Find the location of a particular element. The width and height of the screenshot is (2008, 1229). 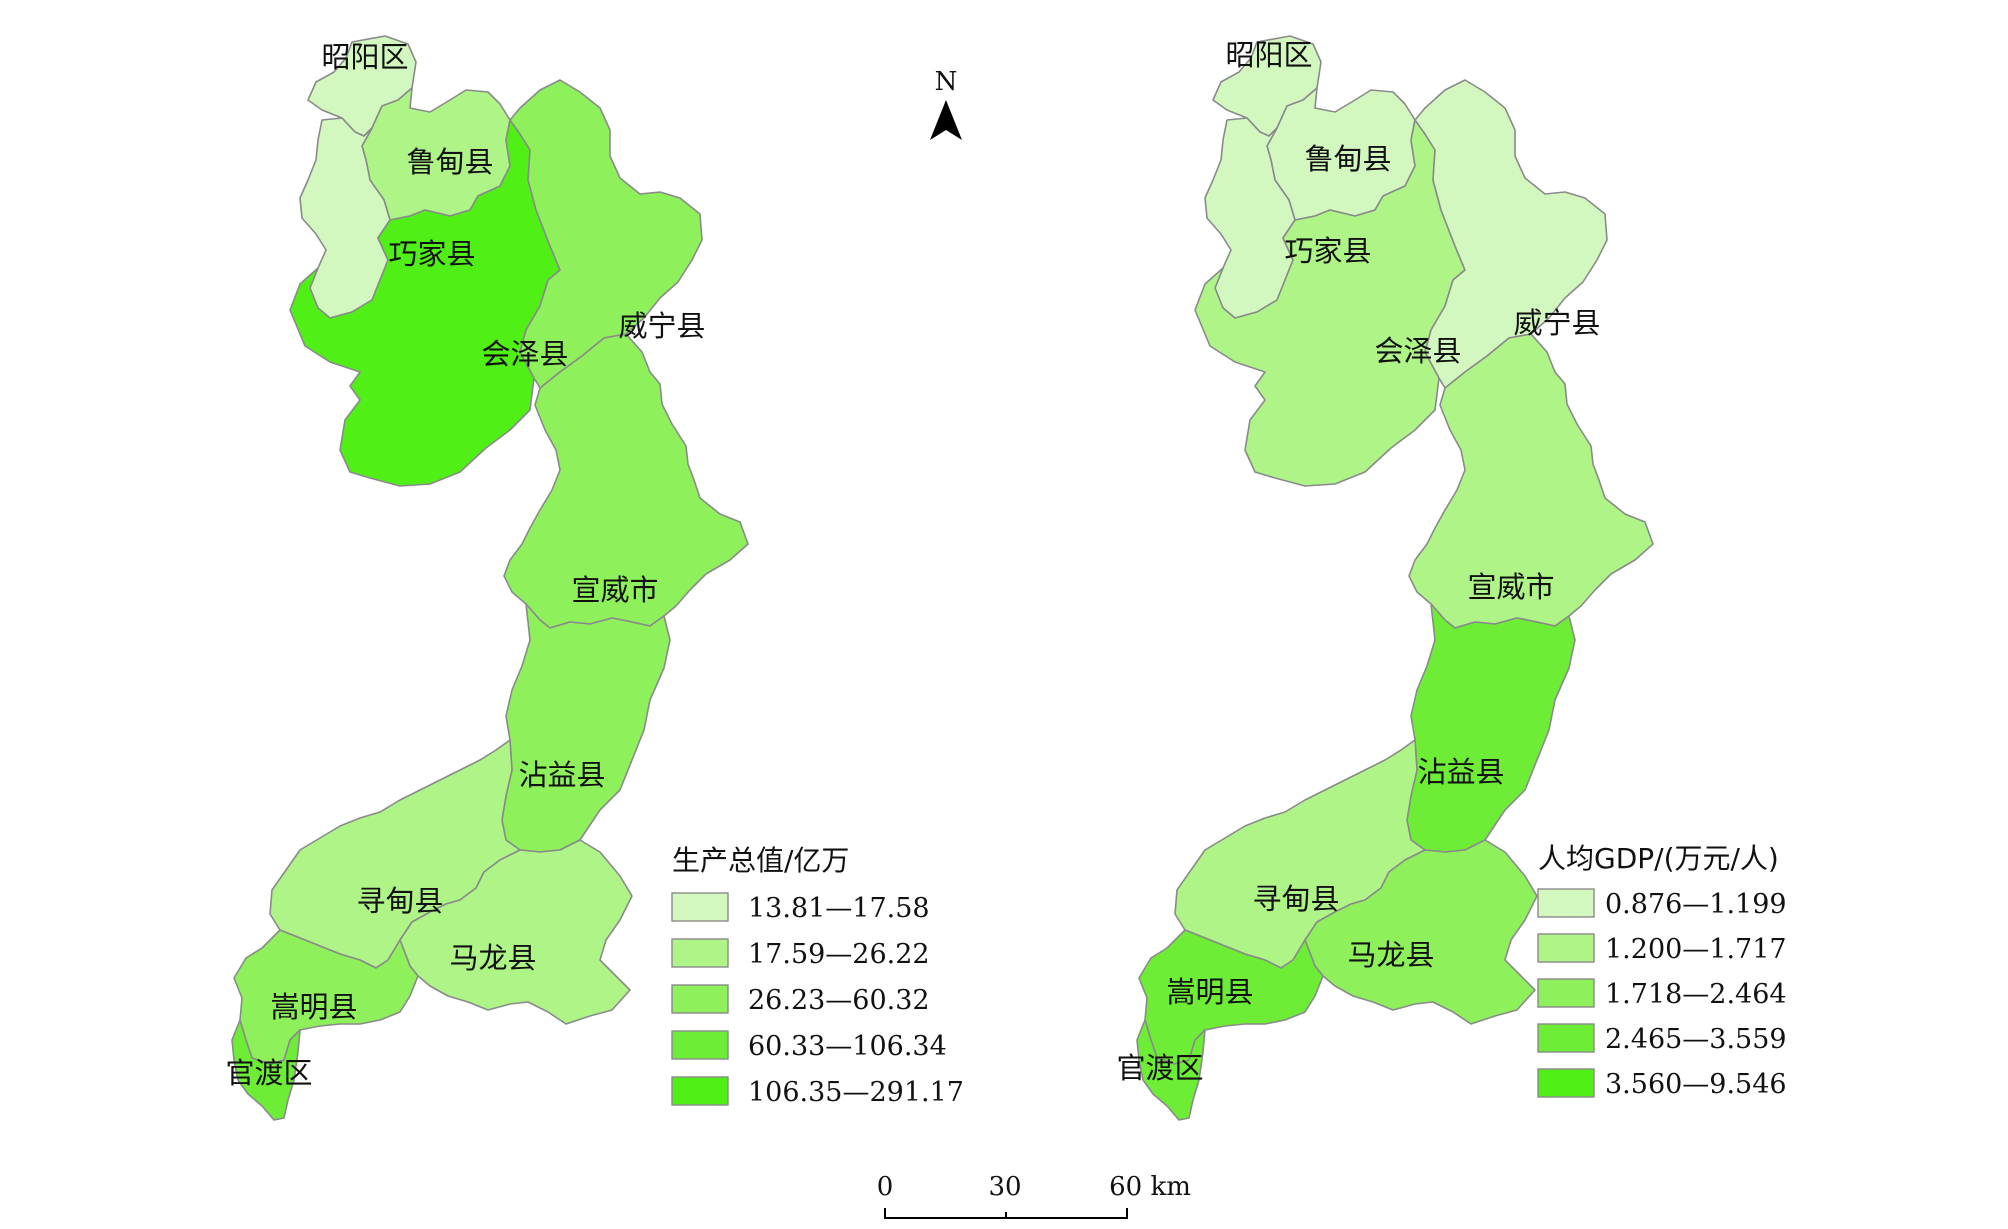

county-zhanyi-left is located at coordinates (586, 728).